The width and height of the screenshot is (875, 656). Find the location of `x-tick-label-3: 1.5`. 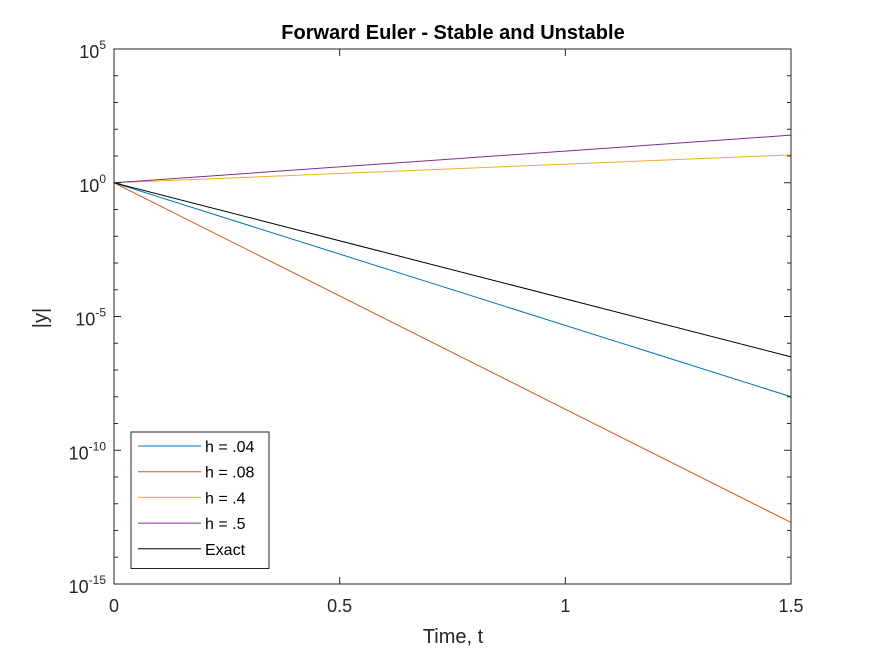

x-tick-label-3: 1.5 is located at coordinates (790, 606).